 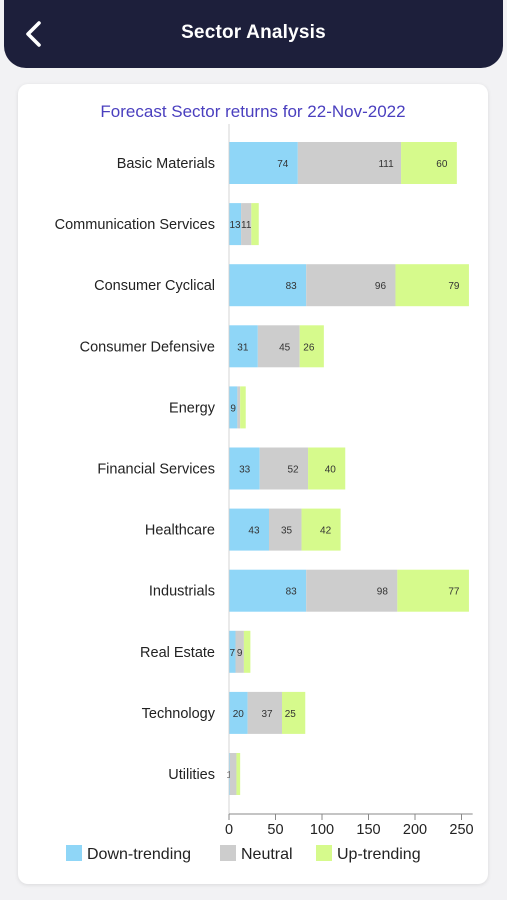 What do you see at coordinates (415, 830) in the screenshot?
I see `x-tick-label: 200` at bounding box center [415, 830].